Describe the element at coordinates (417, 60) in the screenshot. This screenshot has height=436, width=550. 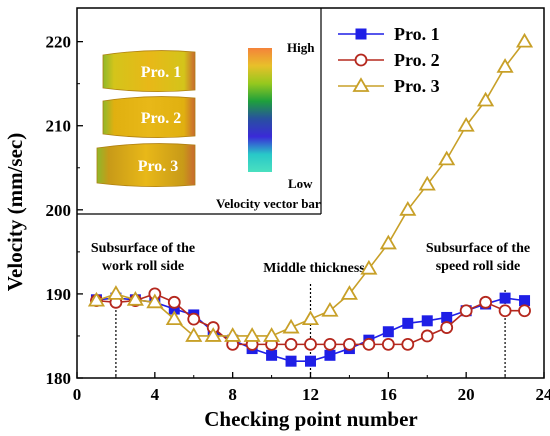
I see `legend-label: Pro. 2` at that location.